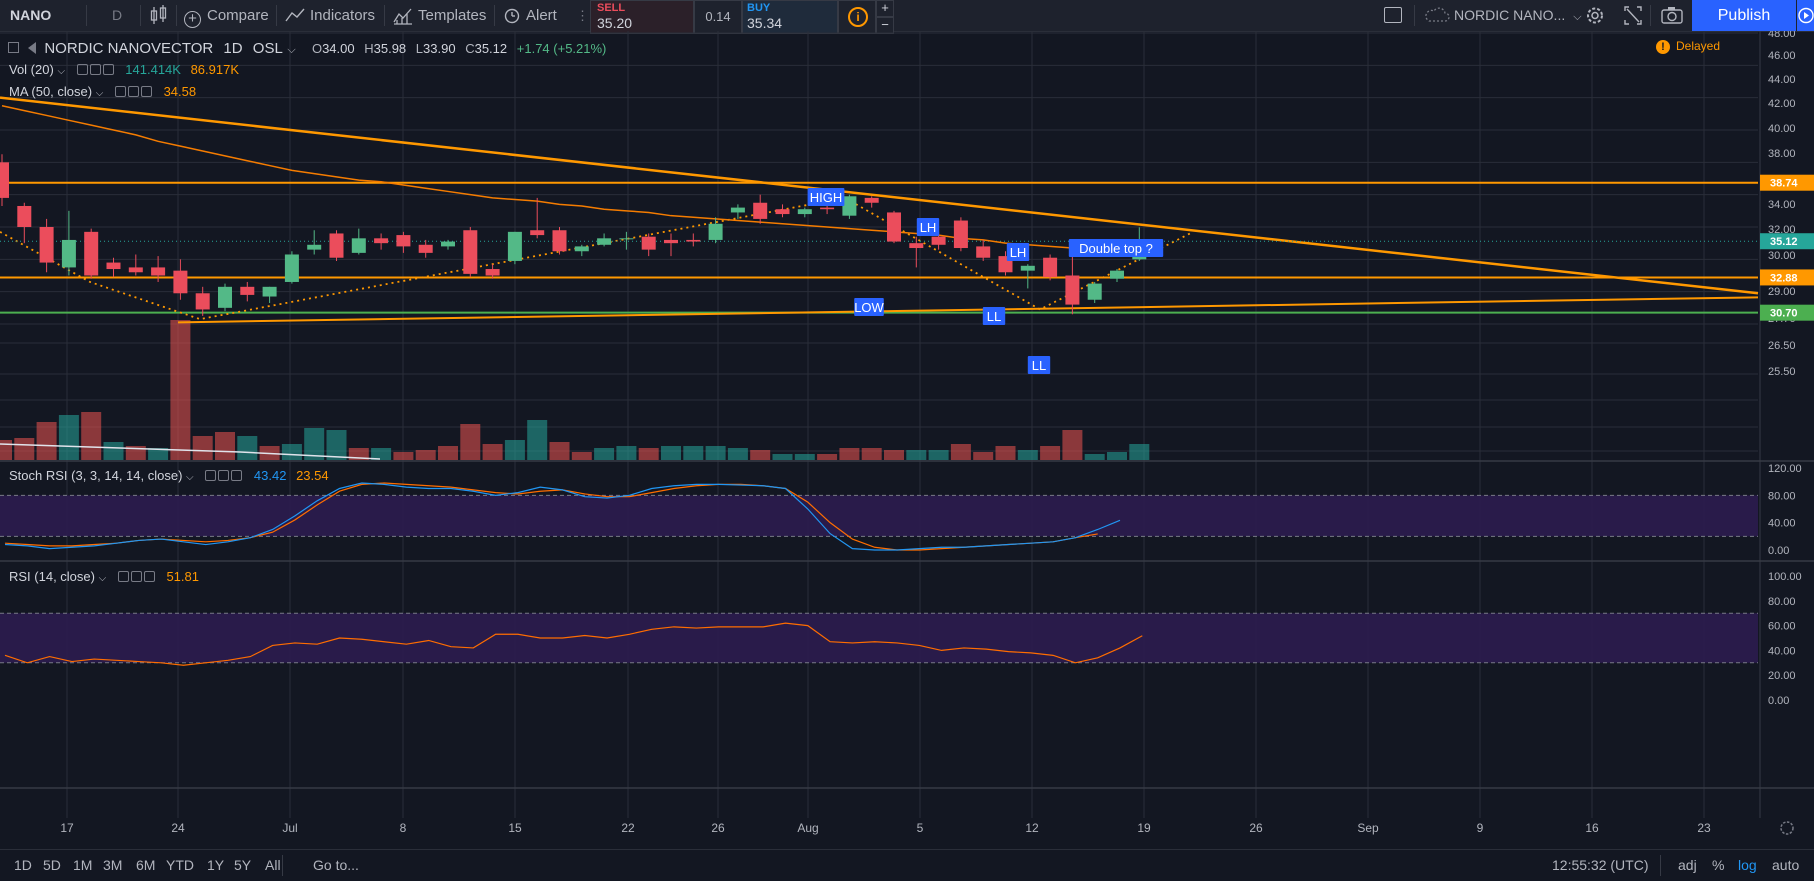 The height and width of the screenshot is (881, 1814). I want to click on ascending-trendline, so click(968, 310).